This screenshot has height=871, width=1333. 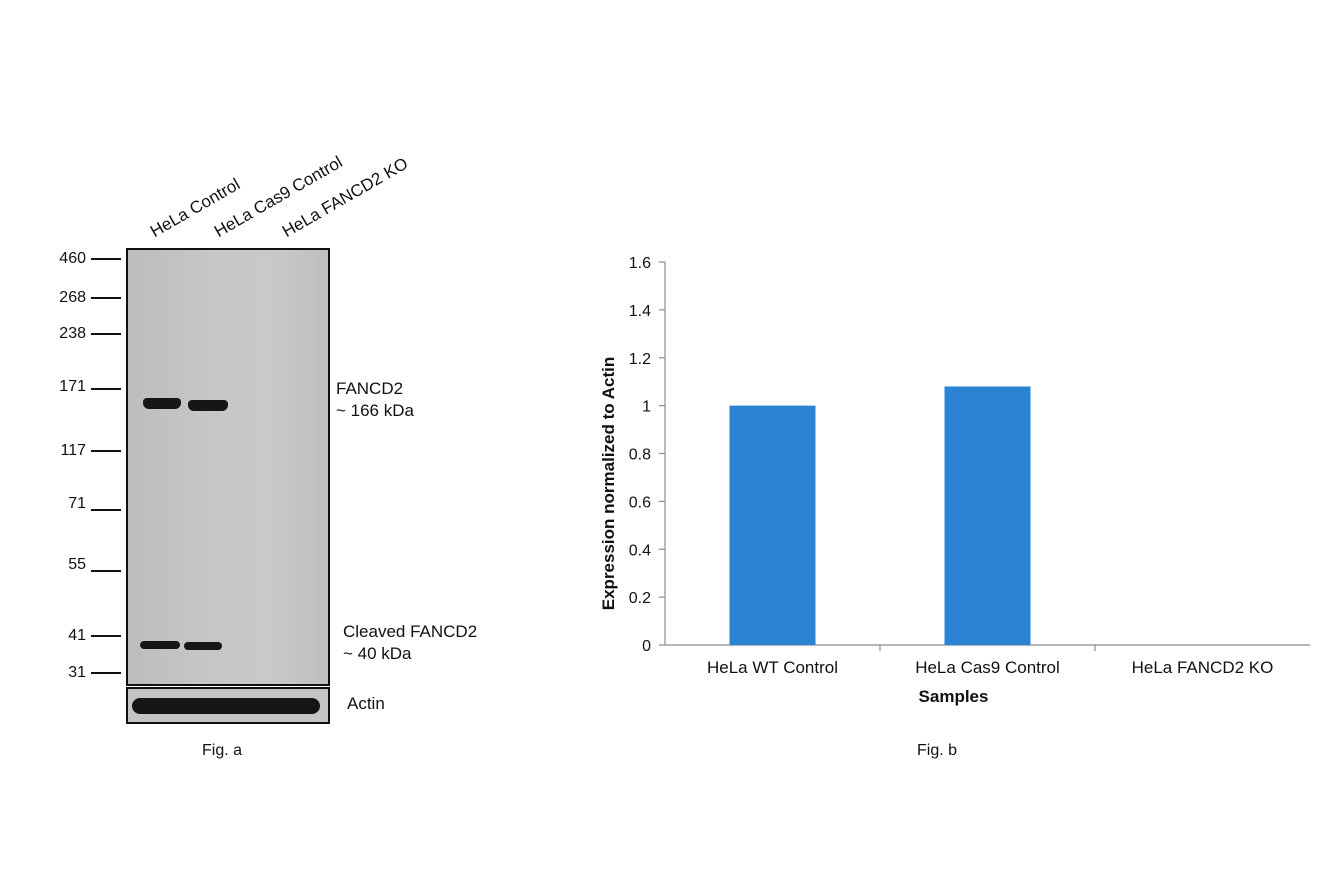 I want to click on actin-blot-strip, so click(x=228, y=705).